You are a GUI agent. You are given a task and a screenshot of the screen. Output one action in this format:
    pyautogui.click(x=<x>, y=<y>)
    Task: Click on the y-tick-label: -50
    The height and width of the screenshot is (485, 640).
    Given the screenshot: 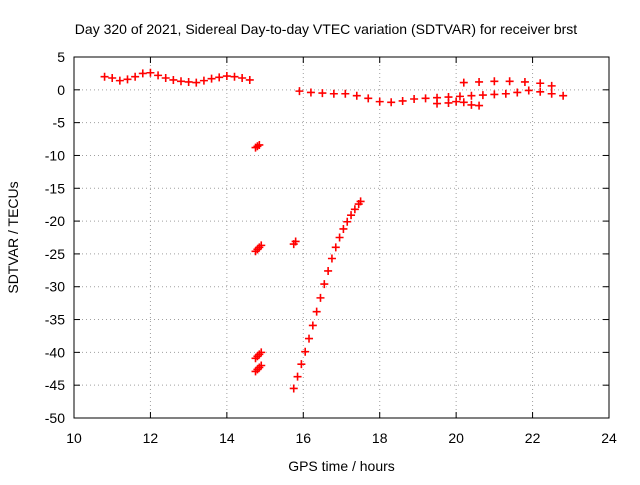 What is the action you would take?
    pyautogui.click(x=55, y=418)
    